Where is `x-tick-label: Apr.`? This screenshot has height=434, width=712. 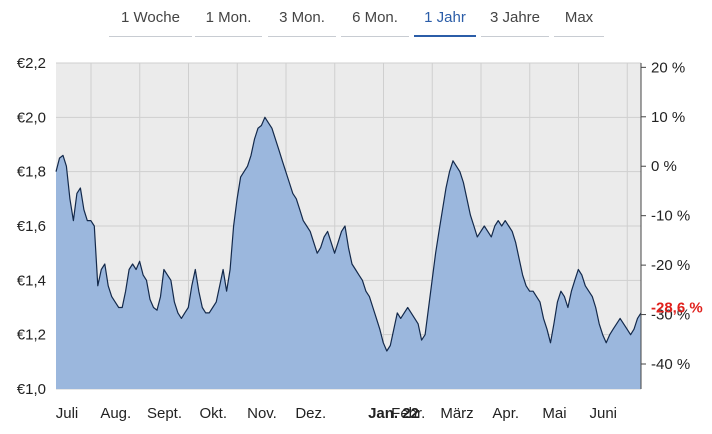
x-tick-label: Apr. is located at coordinates (505, 413).